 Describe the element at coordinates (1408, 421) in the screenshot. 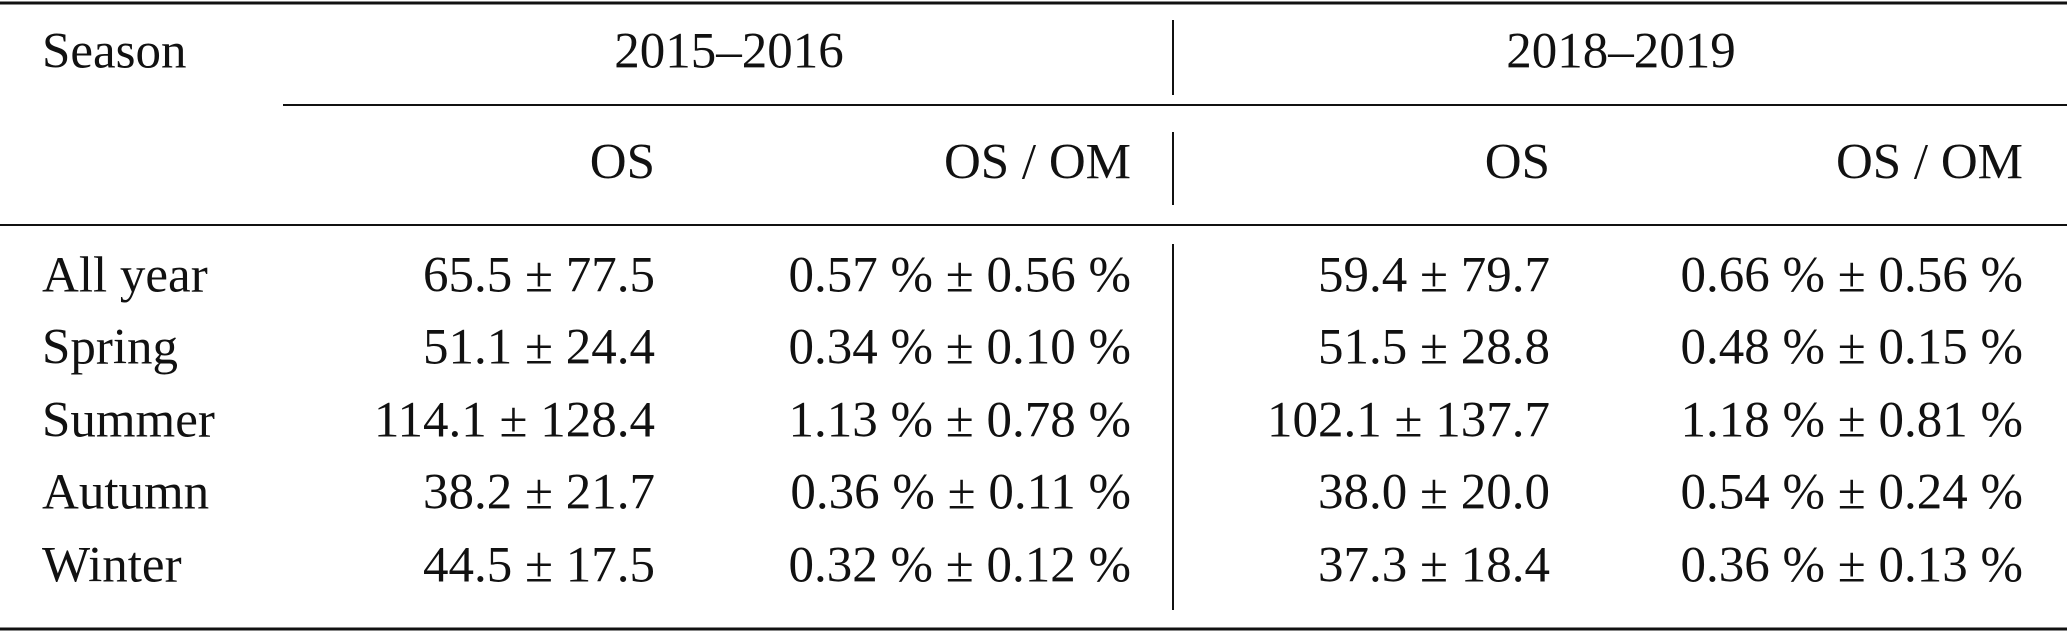

I see `cell: 102.1 ± 137.7` at that location.